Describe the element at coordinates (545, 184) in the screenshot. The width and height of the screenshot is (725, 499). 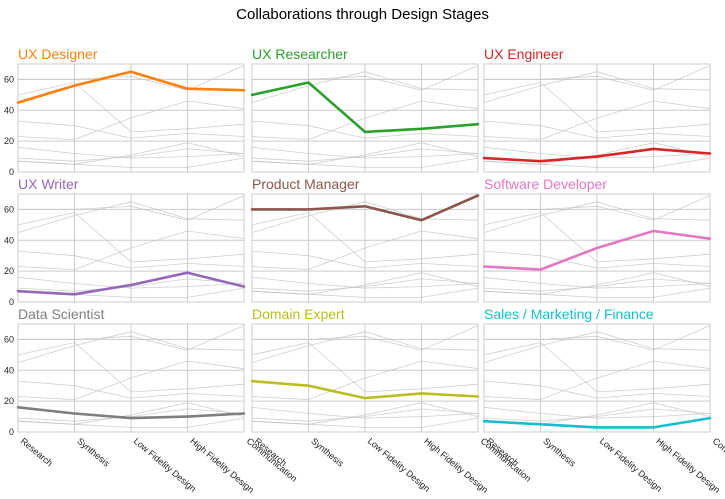
I see `panel-title: Software Developer` at that location.